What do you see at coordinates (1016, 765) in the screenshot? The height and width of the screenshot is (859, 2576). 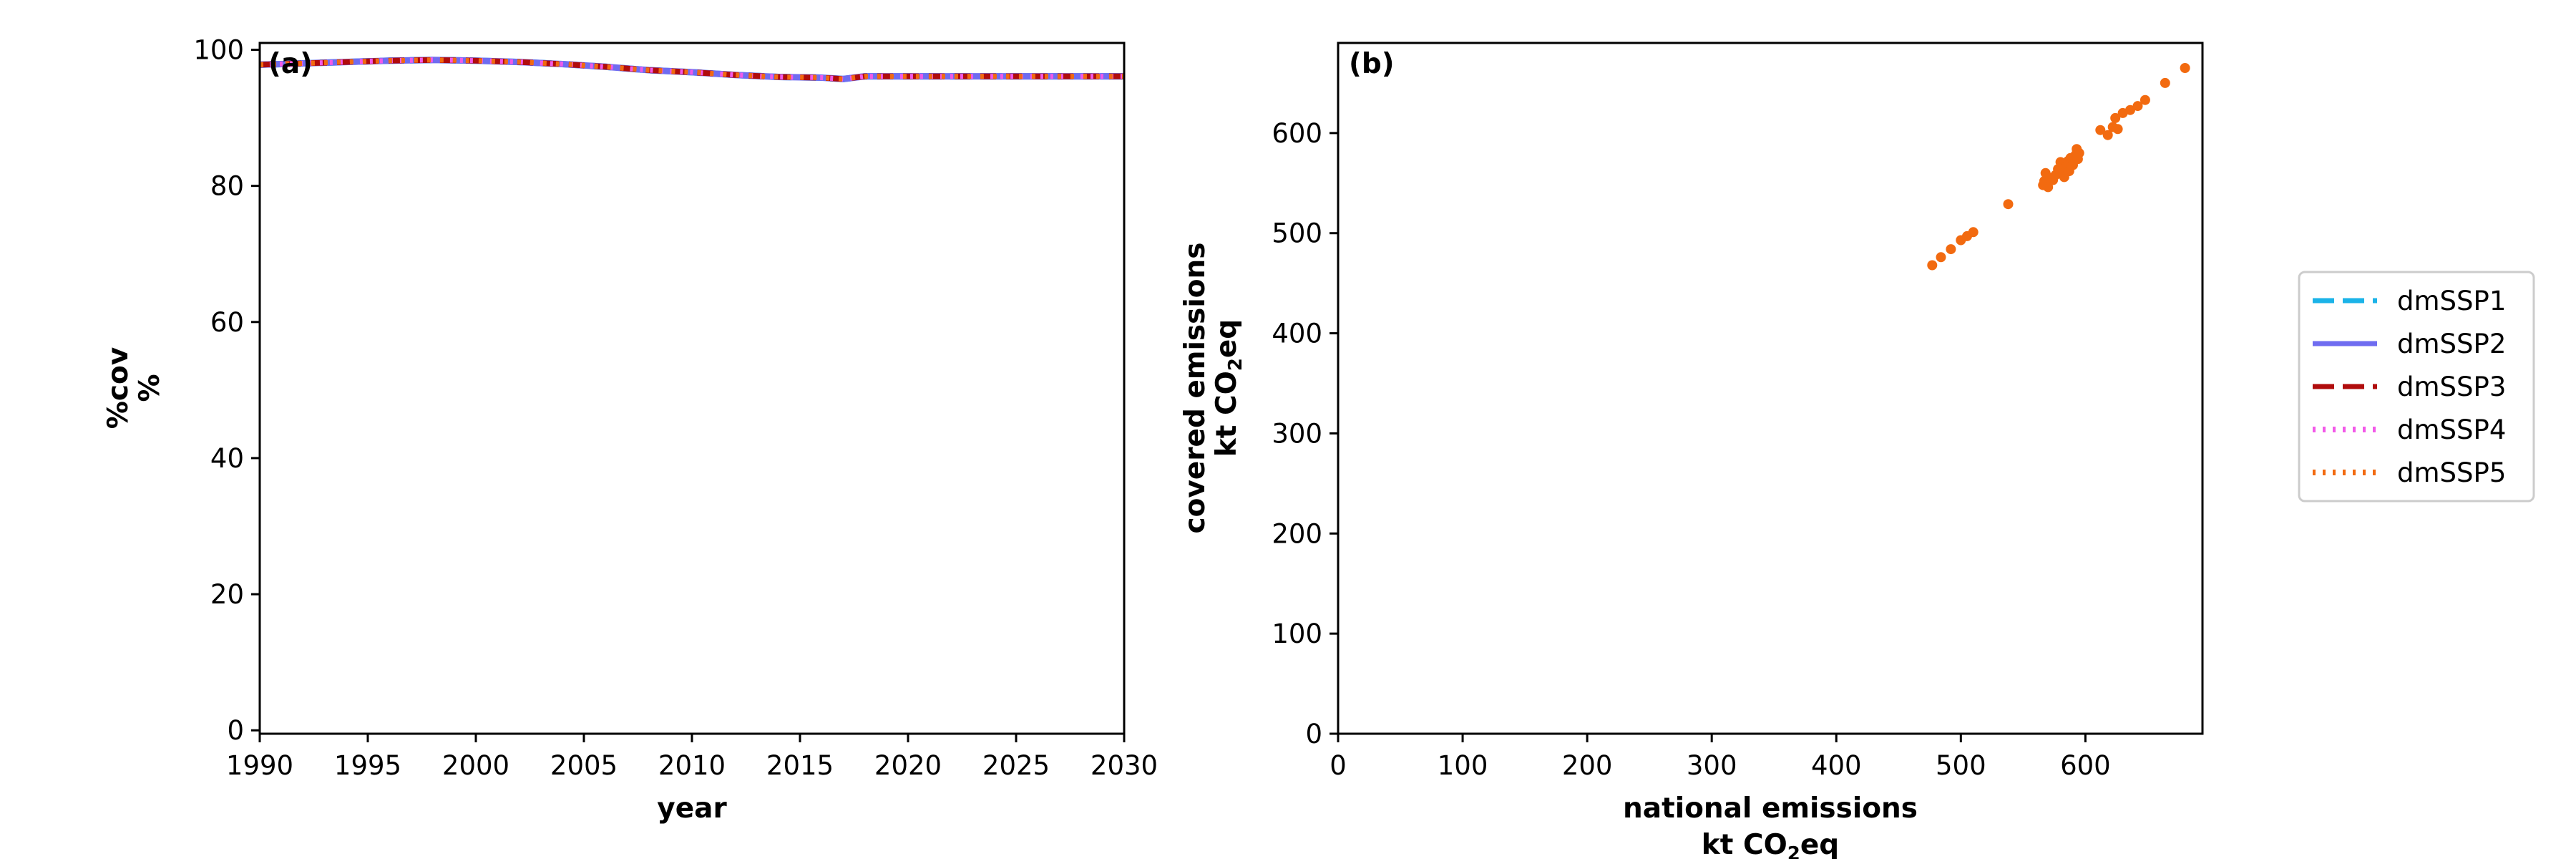 I see `x-tick-label: 2025` at bounding box center [1016, 765].